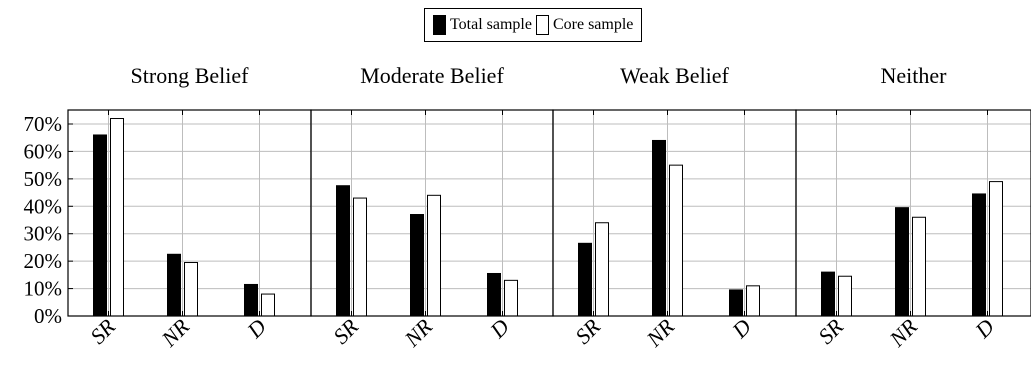  Describe the element at coordinates (43, 206) in the screenshot. I see `y-tick-label: 40%` at that location.